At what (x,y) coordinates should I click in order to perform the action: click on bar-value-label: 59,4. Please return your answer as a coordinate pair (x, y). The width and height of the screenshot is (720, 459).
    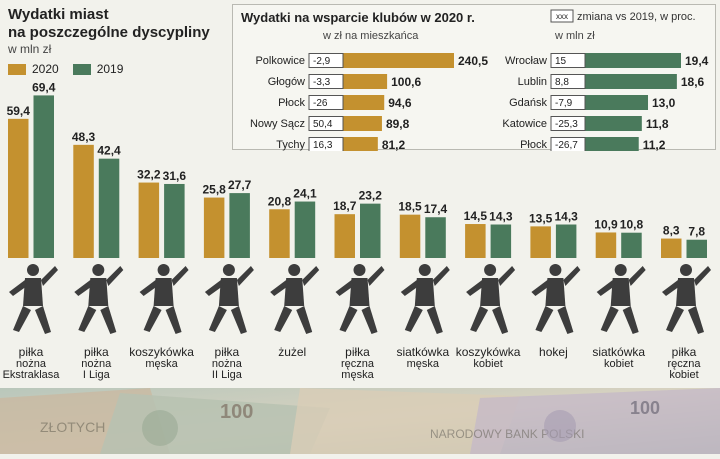
    Looking at the image, I should click on (19, 111).